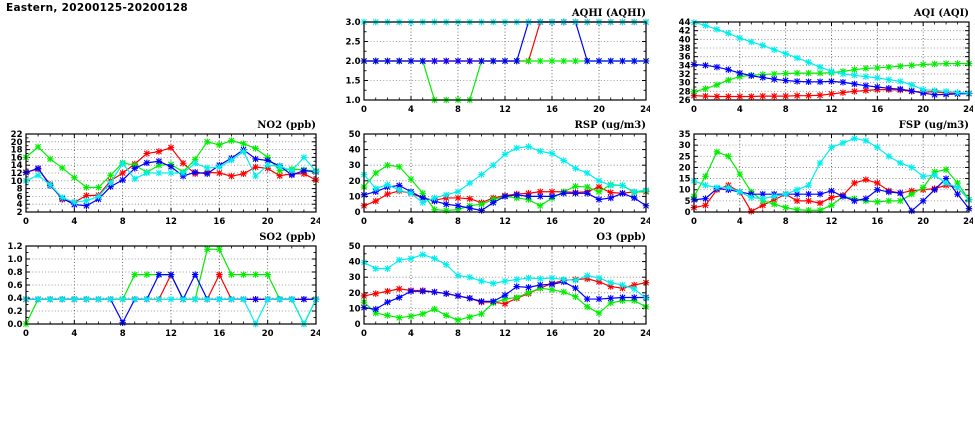 Image resolution: width=975 pixels, height=447 pixels. I want to click on x-axis-tick-label: 24, so click(315, 334).